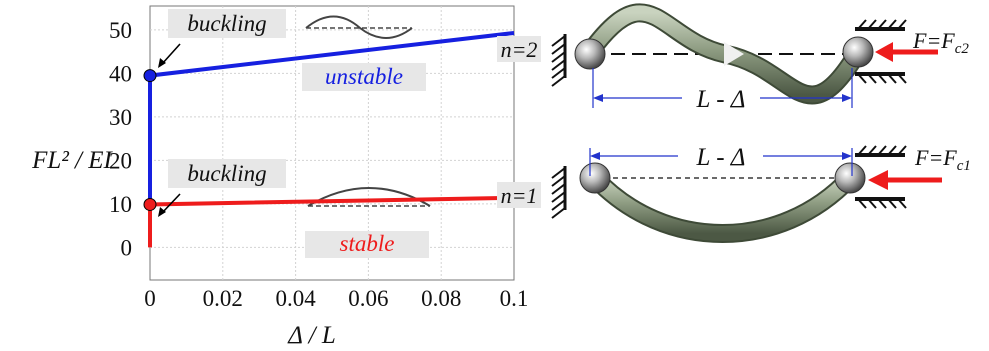 The width and height of the screenshot is (989, 351). Describe the element at coordinates (120, 117) in the screenshot. I see `y-tick-label: 30` at that location.